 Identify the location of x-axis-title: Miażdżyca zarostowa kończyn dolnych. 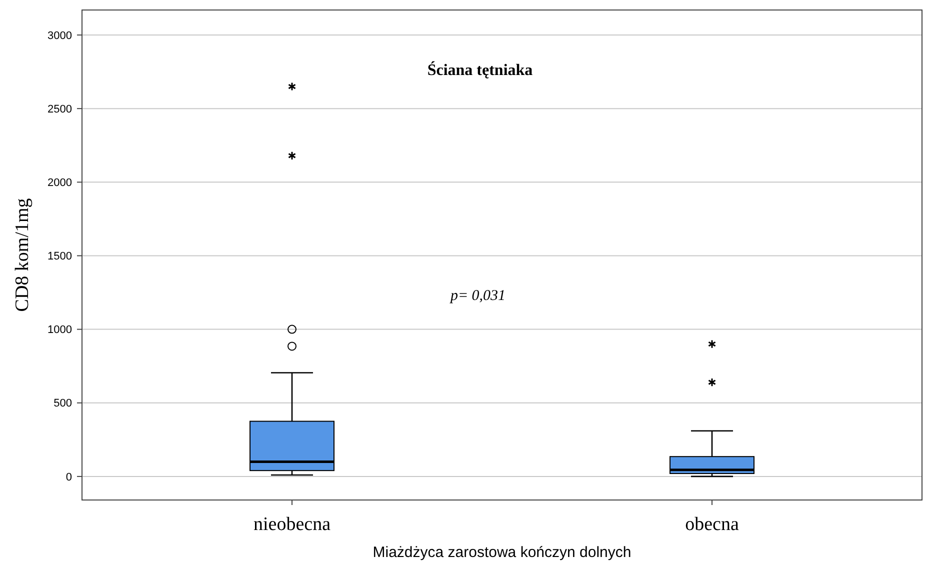
(502, 552).